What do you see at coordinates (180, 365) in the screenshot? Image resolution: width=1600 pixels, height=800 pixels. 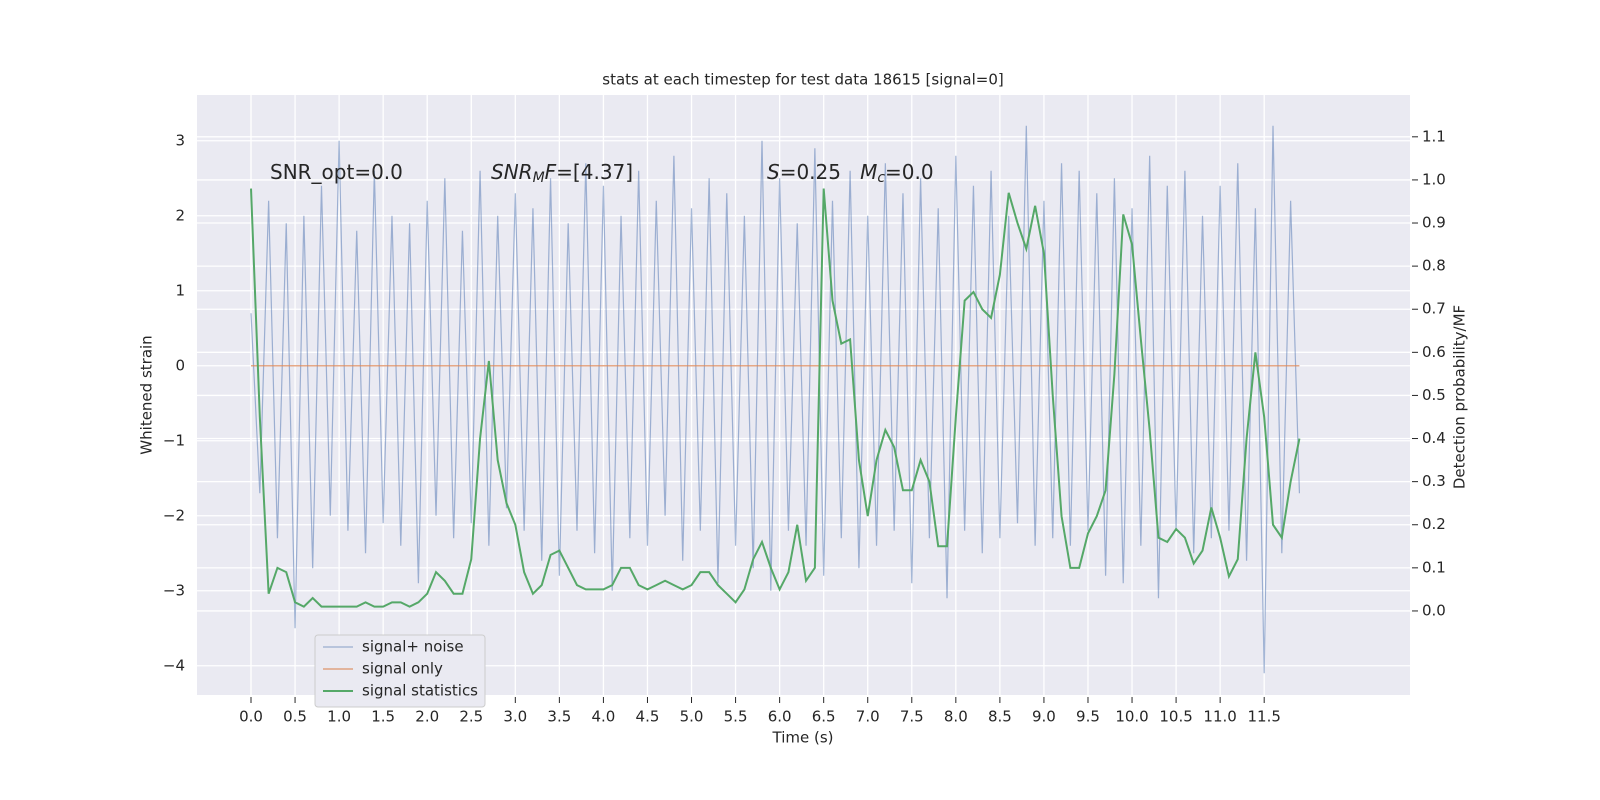 I see `y-tick-label: 0` at bounding box center [180, 365].